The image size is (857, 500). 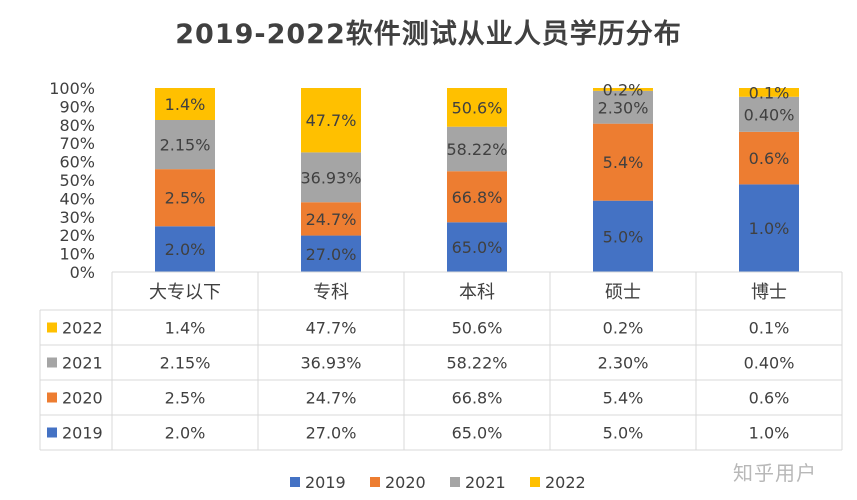 I want to click on y-tick-label: 60%, so click(x=77, y=162).